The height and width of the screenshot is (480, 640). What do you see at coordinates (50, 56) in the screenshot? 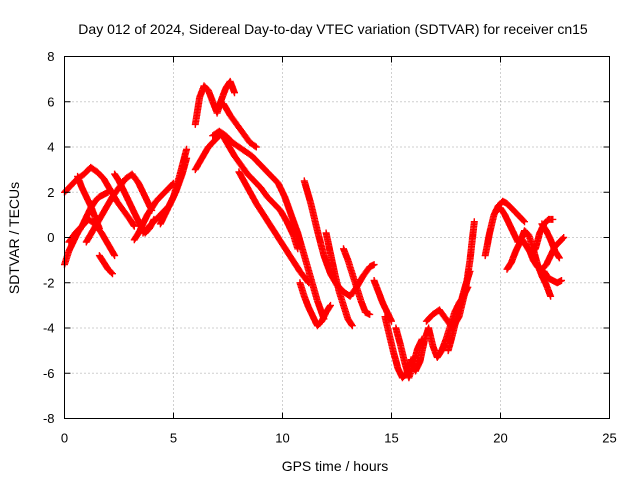
I see `y-tick-label: 8` at bounding box center [50, 56].